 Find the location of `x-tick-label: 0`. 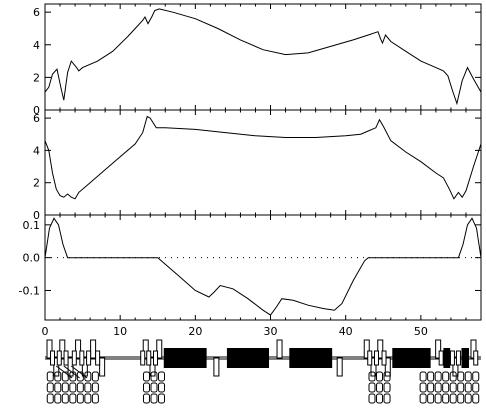

x-tick-label: 0 is located at coordinates (45, 331).